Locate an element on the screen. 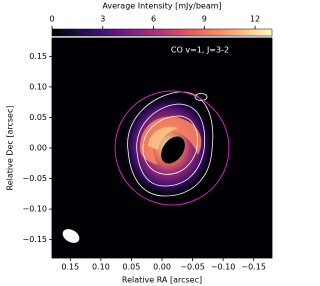 The height and width of the screenshot is (286, 320). y-tick-label: 0.10 is located at coordinates (38, 86).